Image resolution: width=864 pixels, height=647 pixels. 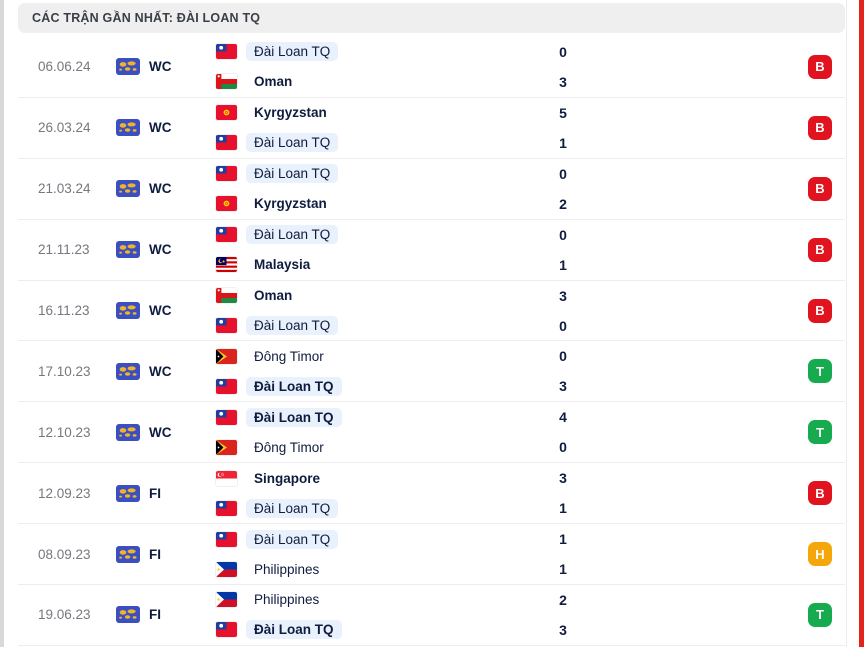 What do you see at coordinates (563, 493) in the screenshot?
I see `score-column: 3 1` at bounding box center [563, 493].